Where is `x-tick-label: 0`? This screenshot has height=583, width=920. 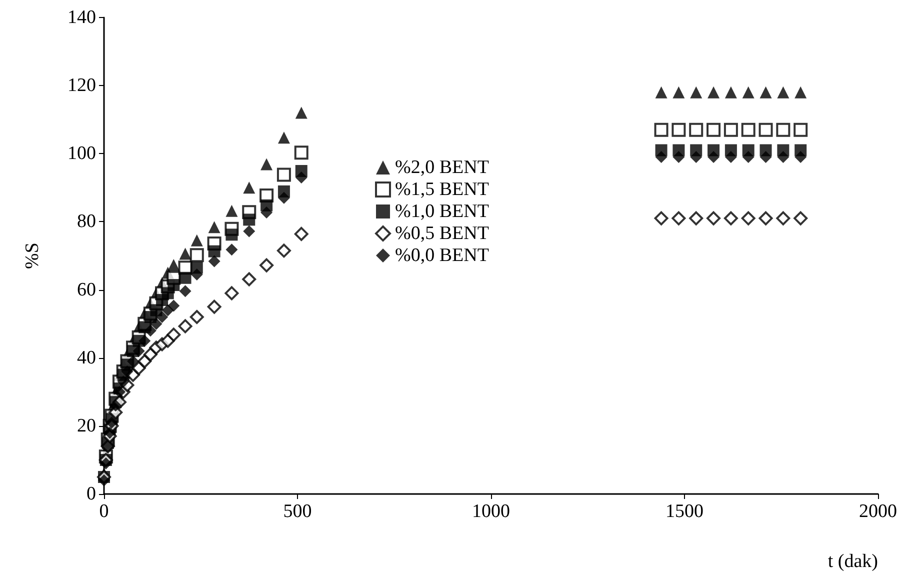 x-tick-label: 0 is located at coordinates (104, 511).